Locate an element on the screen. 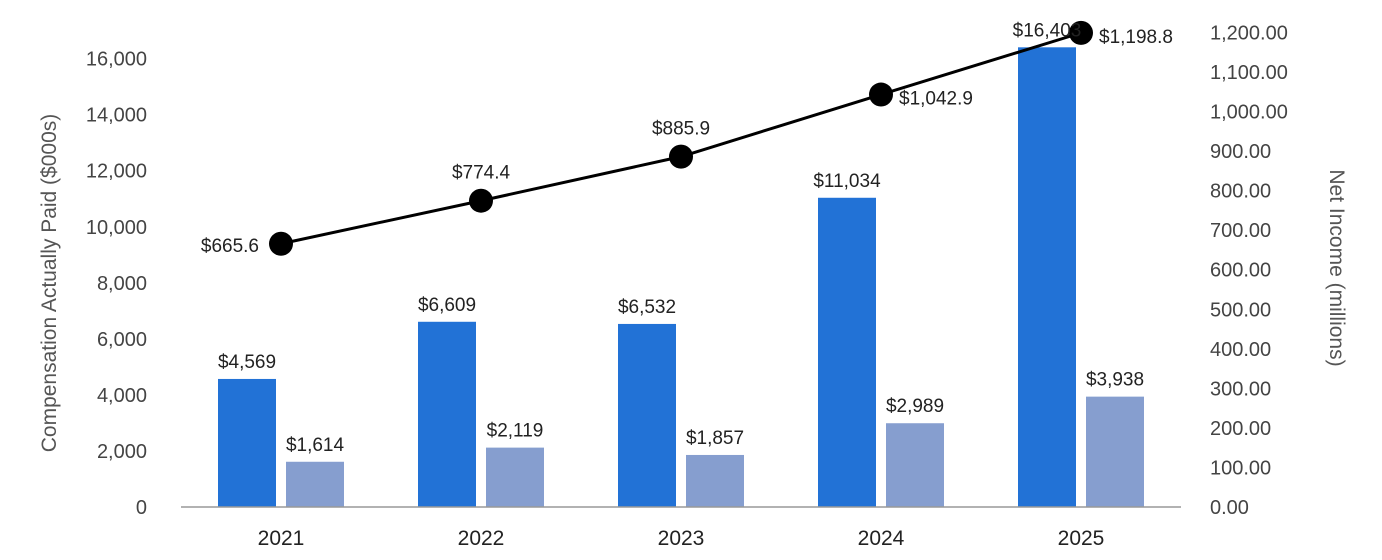  x-tick-label-2024: 2024 is located at coordinates (881, 538).